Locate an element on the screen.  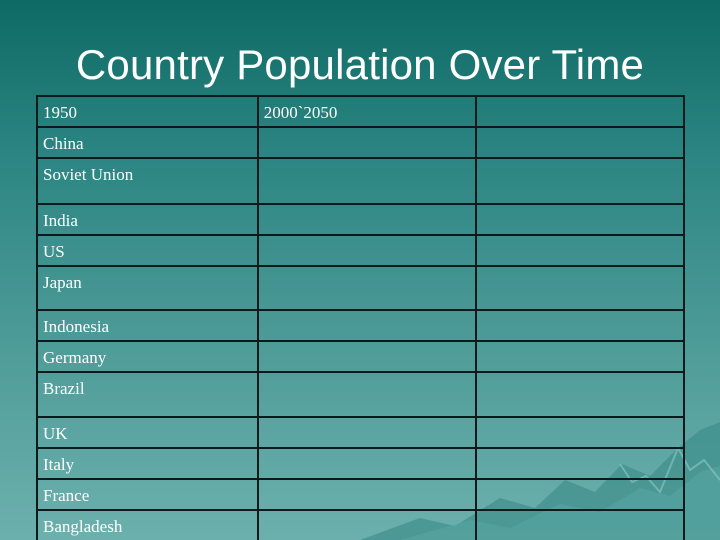
table-header-row: 1950 2000`2050 is located at coordinates (360, 111).